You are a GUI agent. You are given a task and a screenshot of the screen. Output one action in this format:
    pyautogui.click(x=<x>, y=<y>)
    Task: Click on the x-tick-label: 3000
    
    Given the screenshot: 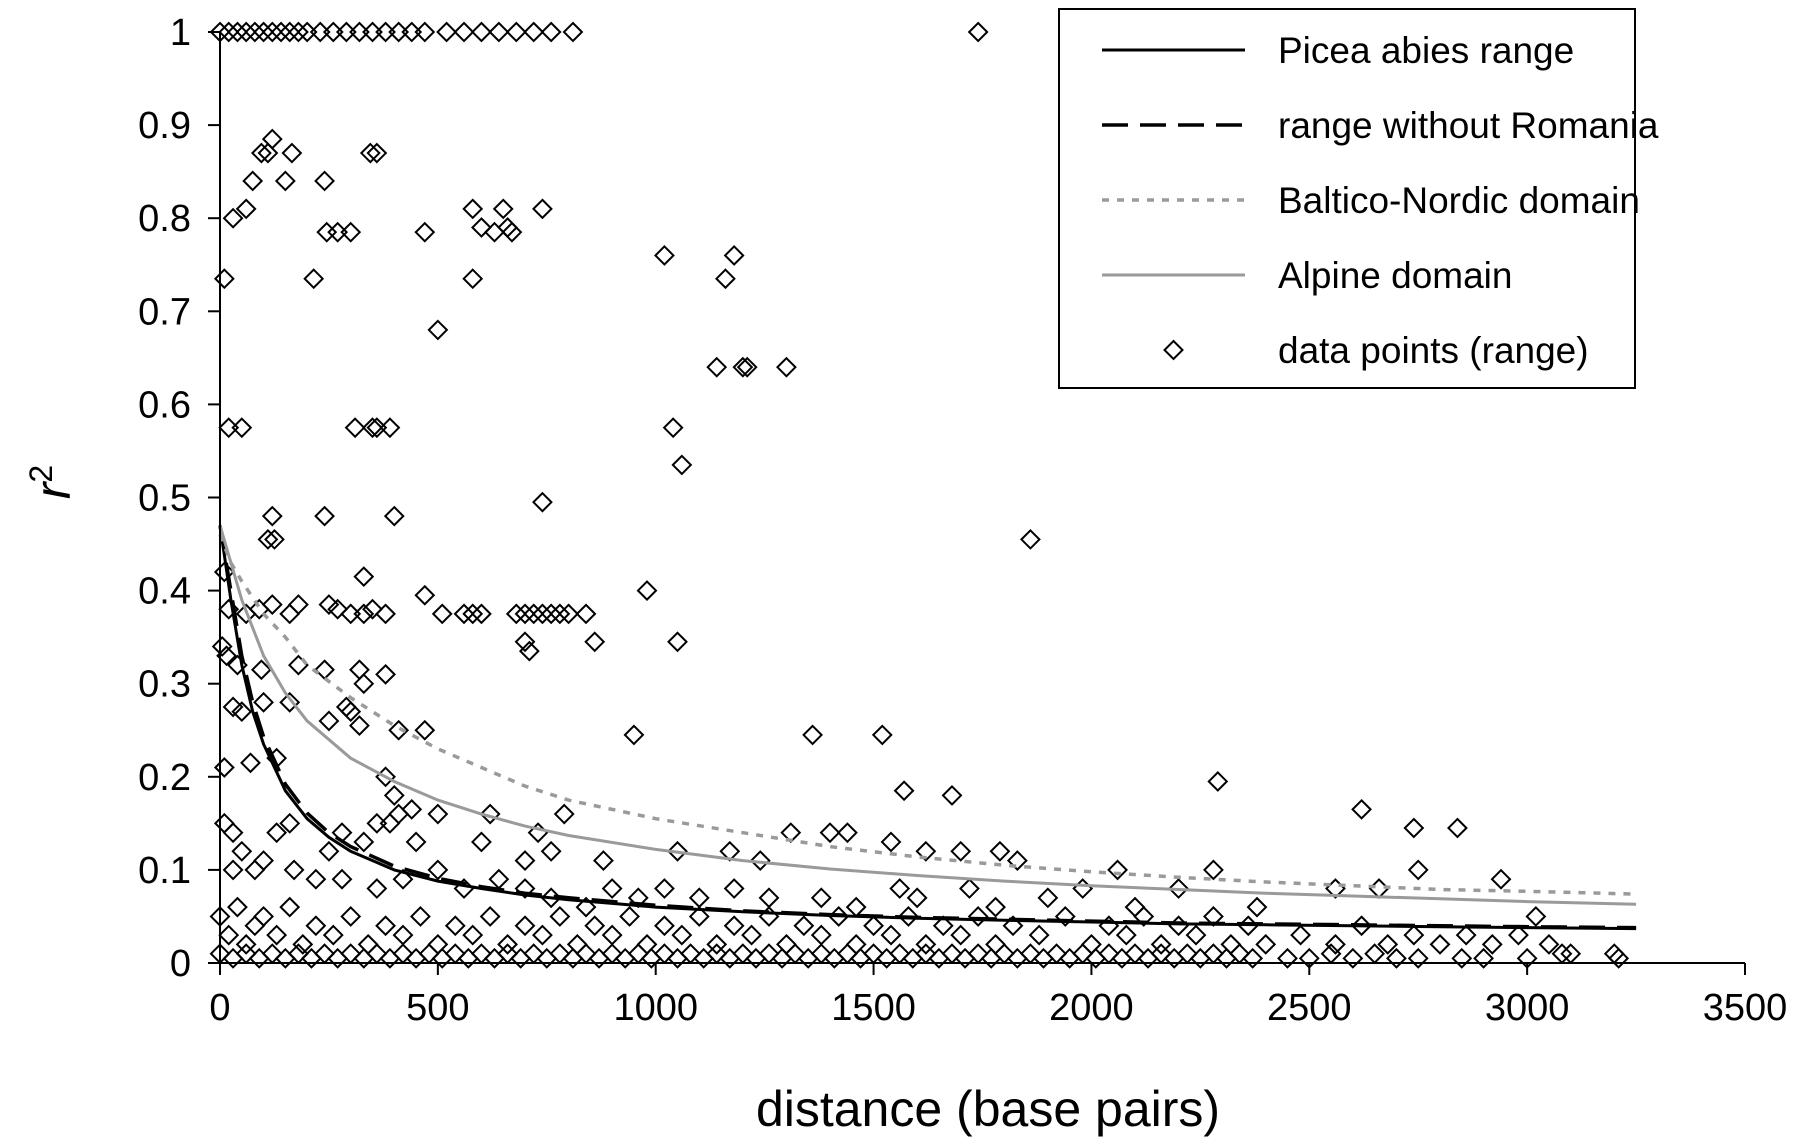 What is the action you would take?
    pyautogui.click(x=1527, y=1008)
    